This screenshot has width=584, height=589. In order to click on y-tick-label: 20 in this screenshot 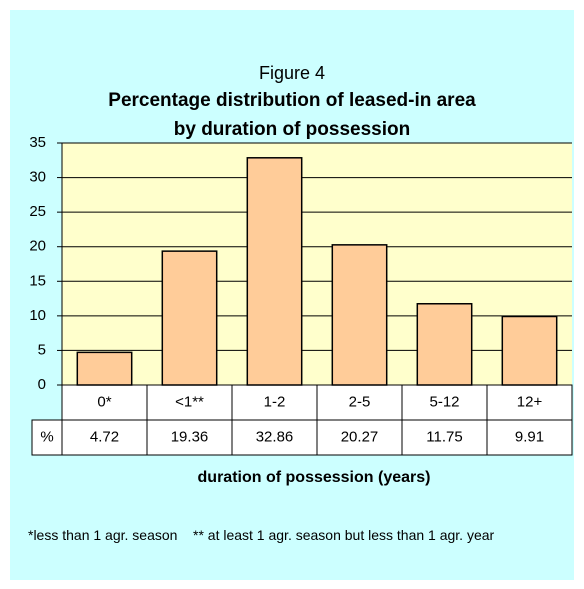, I will do `click(37, 246)`.